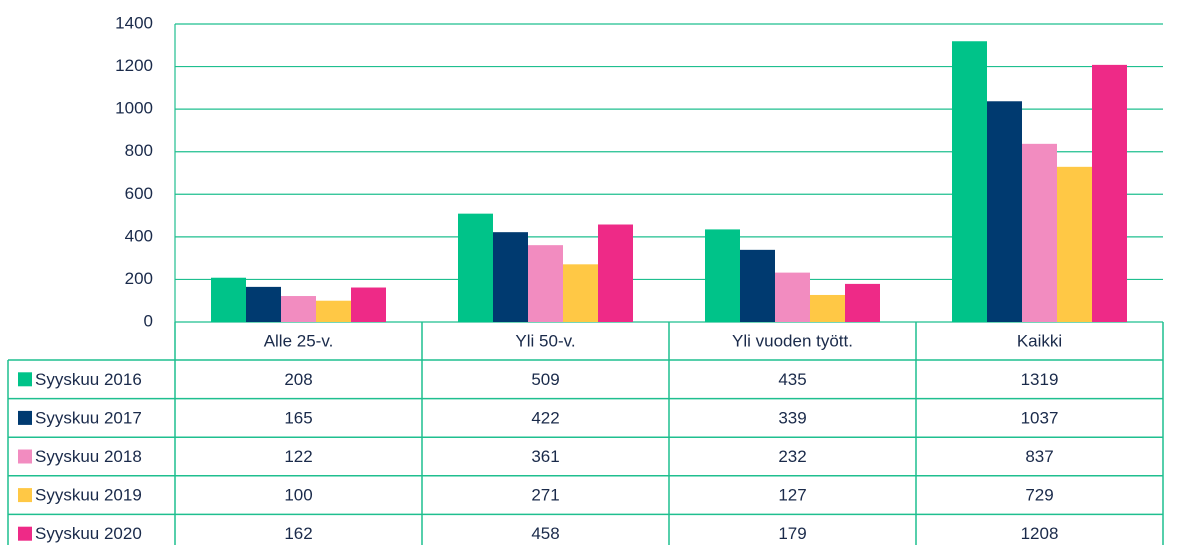 The width and height of the screenshot is (1179, 545). What do you see at coordinates (545, 379) in the screenshot?
I see `table-value: 509` at bounding box center [545, 379].